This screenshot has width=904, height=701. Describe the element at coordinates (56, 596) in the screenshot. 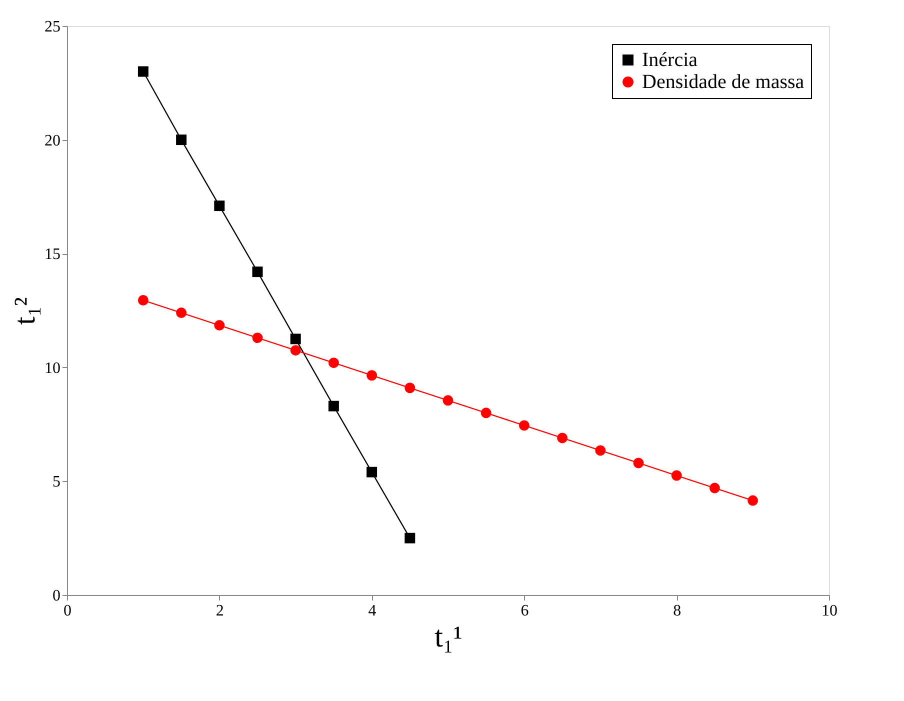

I see `y-tick-label: 0` at that location.